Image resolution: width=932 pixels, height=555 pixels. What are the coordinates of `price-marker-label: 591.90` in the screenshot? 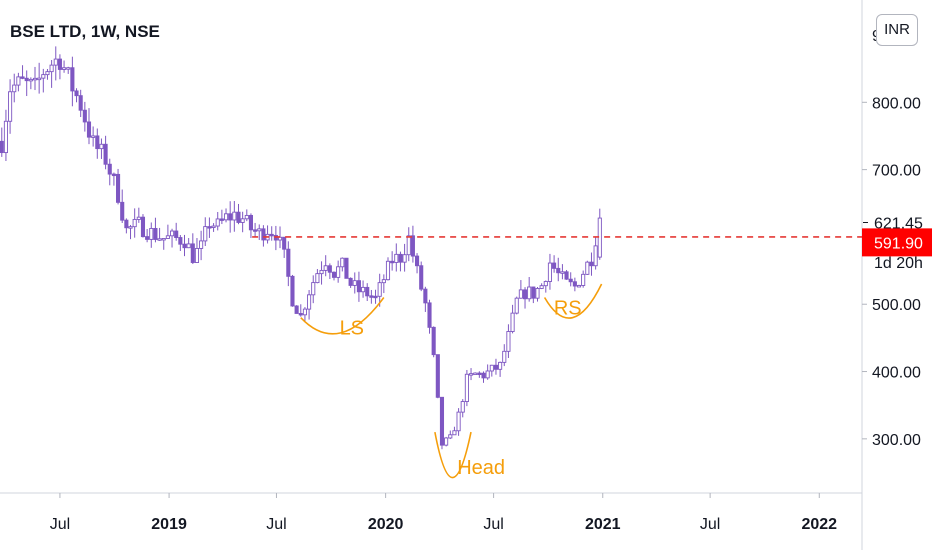 It's located at (898, 243).